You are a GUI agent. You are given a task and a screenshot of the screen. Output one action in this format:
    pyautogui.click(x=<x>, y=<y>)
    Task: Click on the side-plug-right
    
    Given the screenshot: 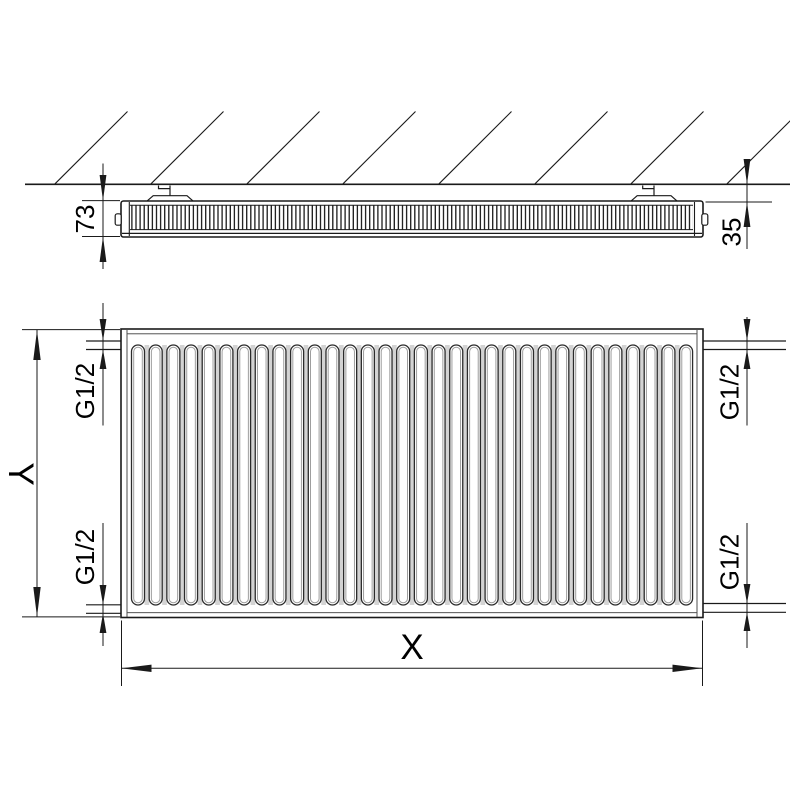 What is the action you would take?
    pyautogui.click(x=705, y=219)
    